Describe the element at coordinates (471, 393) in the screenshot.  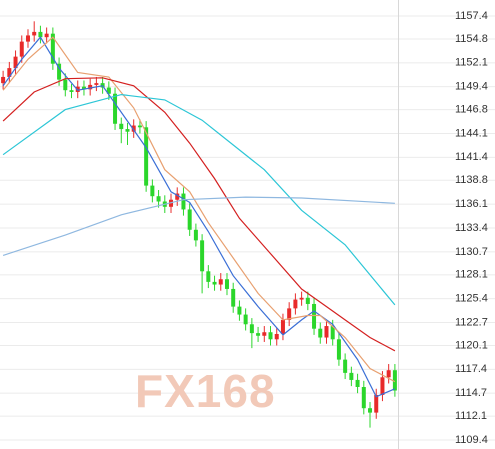
I see `y-tick-label: 1114.7` at that location.